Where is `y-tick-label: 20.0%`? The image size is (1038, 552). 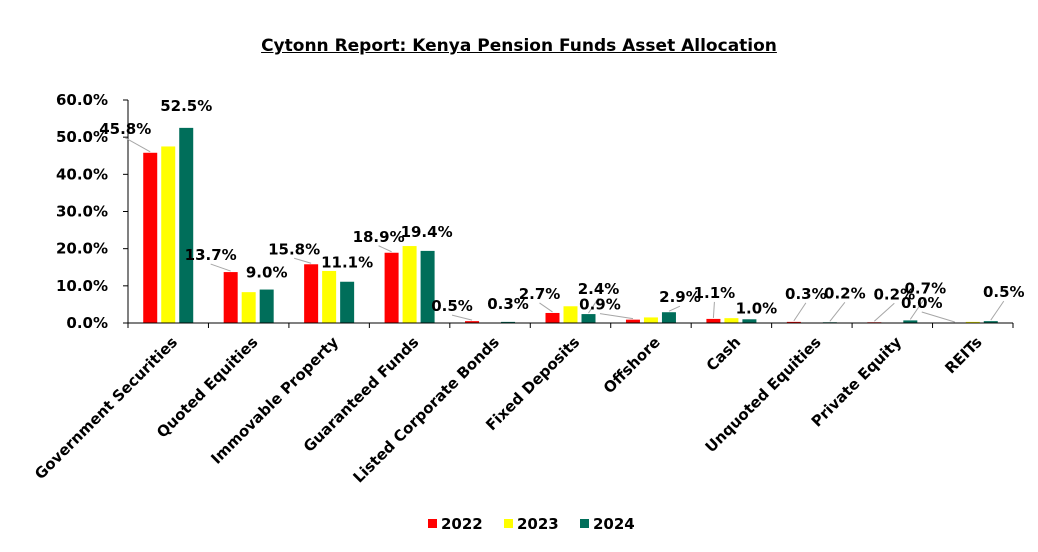 y-tick-label: 20.0% is located at coordinates (82, 249).